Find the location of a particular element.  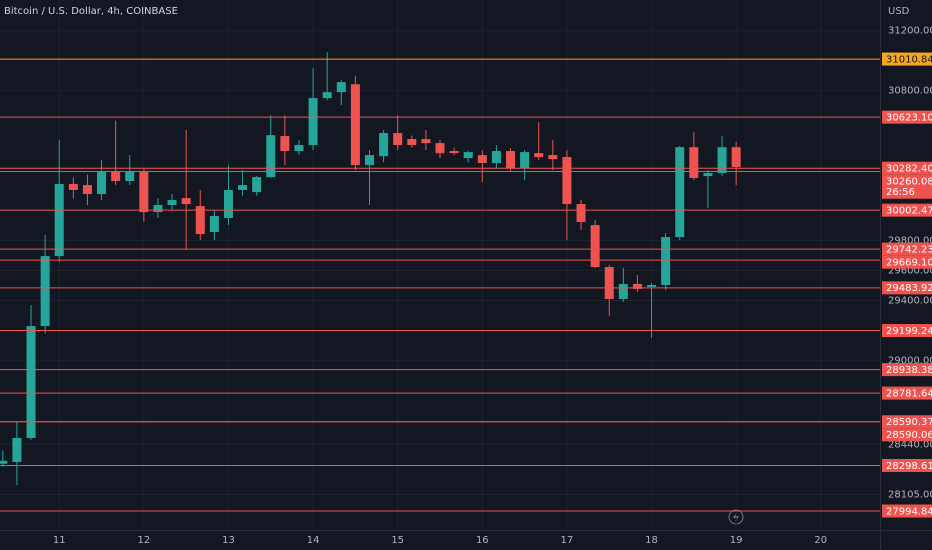

y-tick-label: 31200.00 is located at coordinates (910, 31).